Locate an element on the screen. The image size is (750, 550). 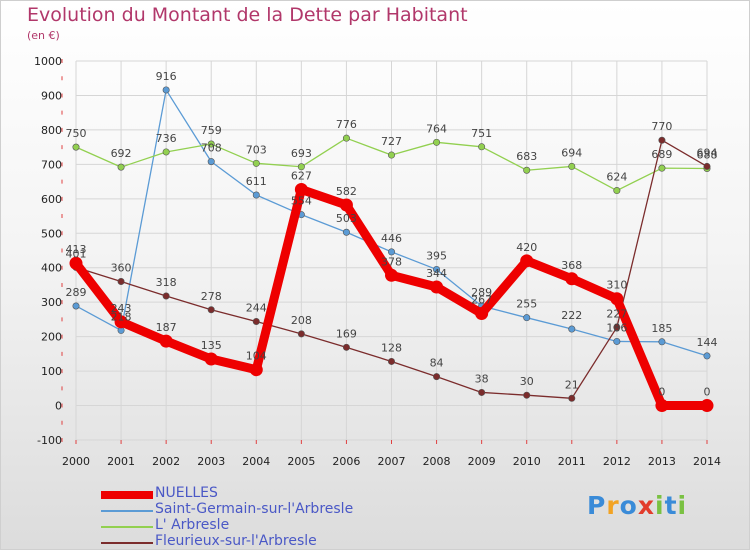
y-axis-labels: -100 0 100 200 300 400 500 600 700 800 900 1000 is located at coordinates (48, 251).